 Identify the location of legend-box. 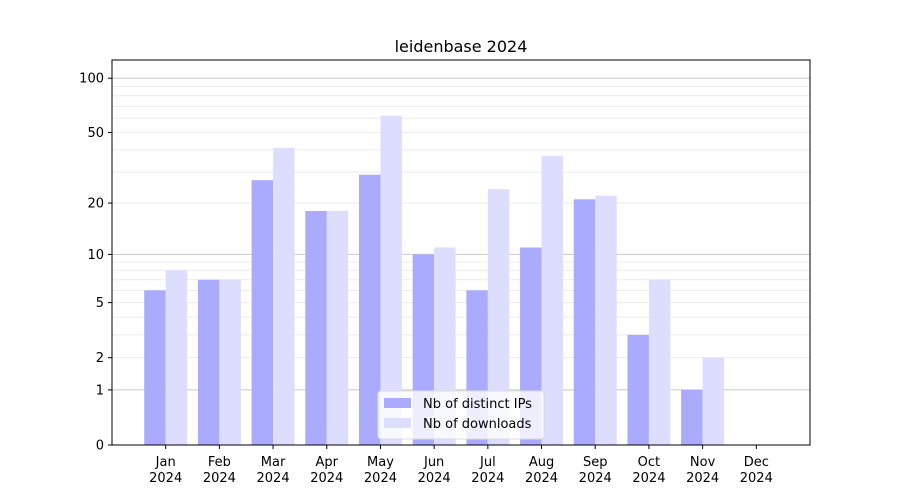
(461, 415).